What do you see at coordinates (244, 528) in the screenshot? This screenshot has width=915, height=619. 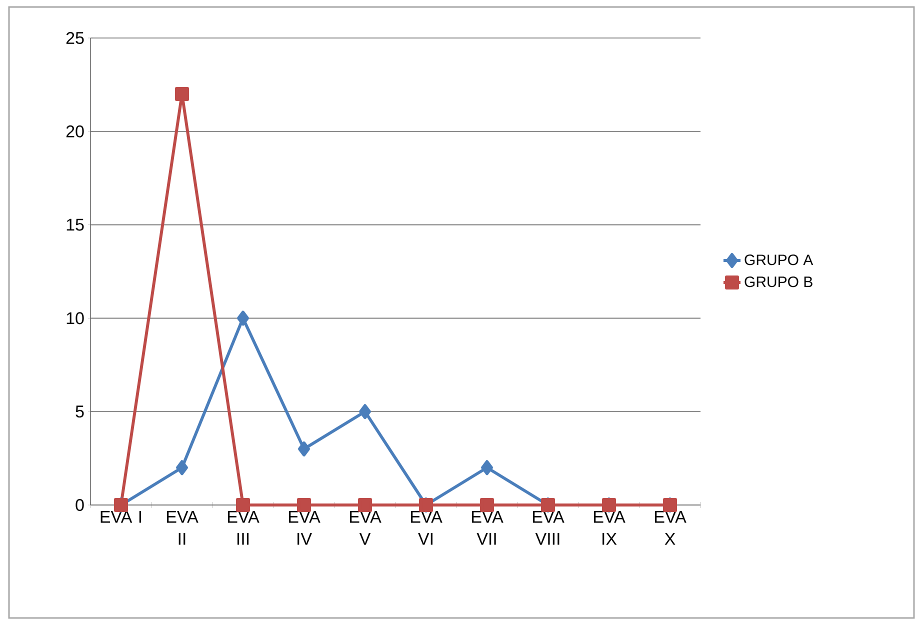 I see `x-tick-label: EVA III` at bounding box center [244, 528].